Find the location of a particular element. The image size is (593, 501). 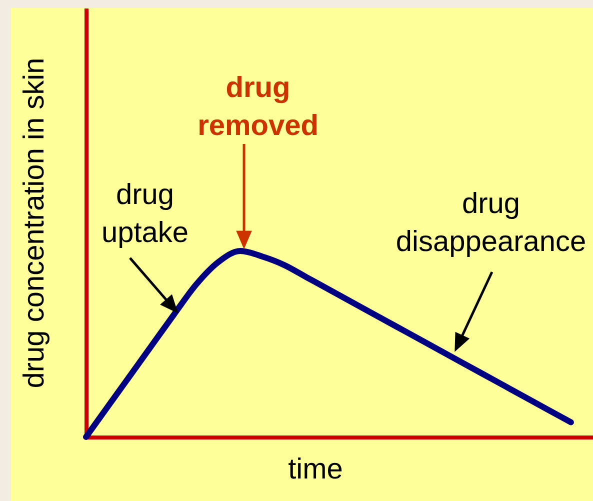

text: drug removed is located at coordinates (258, 107).